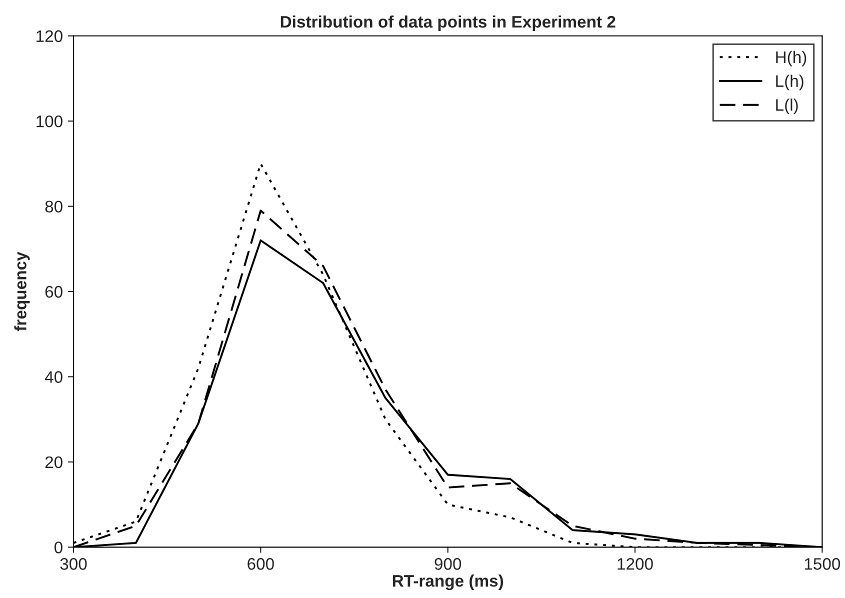 The image size is (845, 598). Describe the element at coordinates (822, 564) in the screenshot. I see `x-tick-label: 1500` at that location.